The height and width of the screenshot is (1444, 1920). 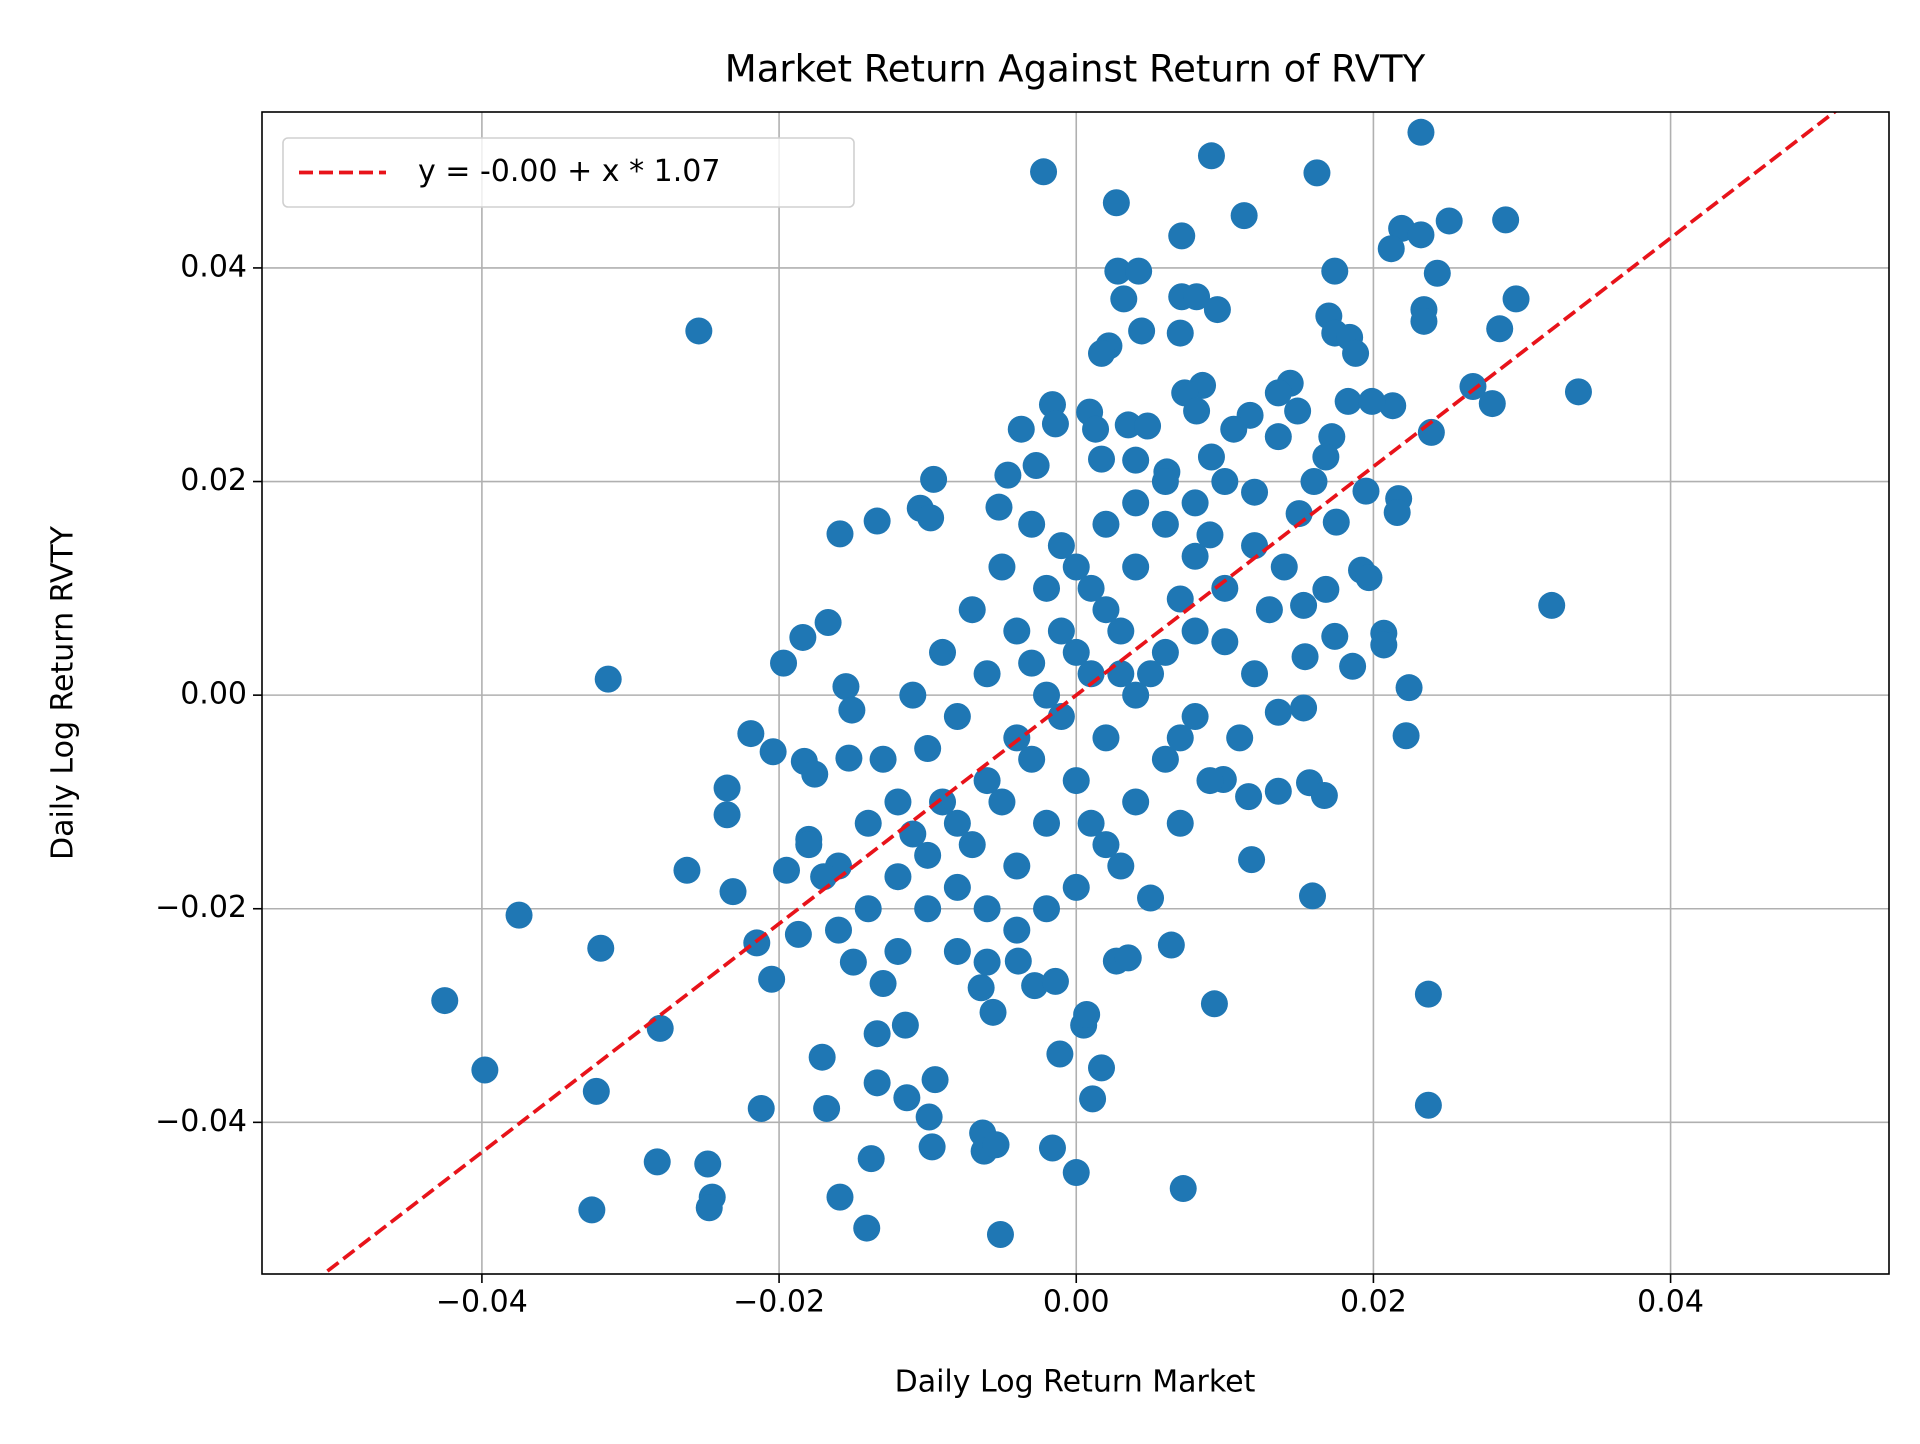 What do you see at coordinates (779, 1302) in the screenshot?
I see `x-tick-label: −0.02` at bounding box center [779, 1302].